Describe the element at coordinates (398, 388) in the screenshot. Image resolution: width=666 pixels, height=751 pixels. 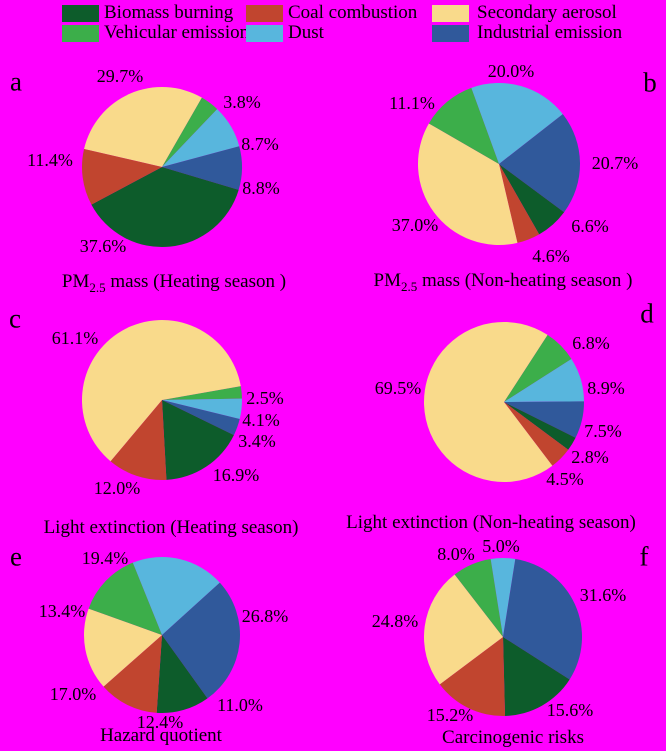
I see `pct-label-d-secondary: 69.5%` at that location.